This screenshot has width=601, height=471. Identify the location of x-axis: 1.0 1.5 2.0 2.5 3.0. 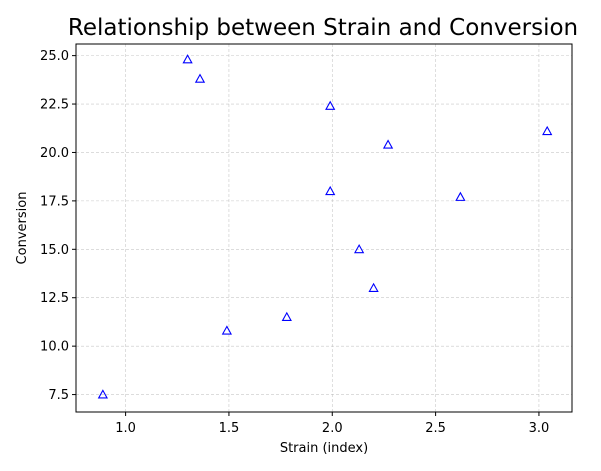
(332, 424).